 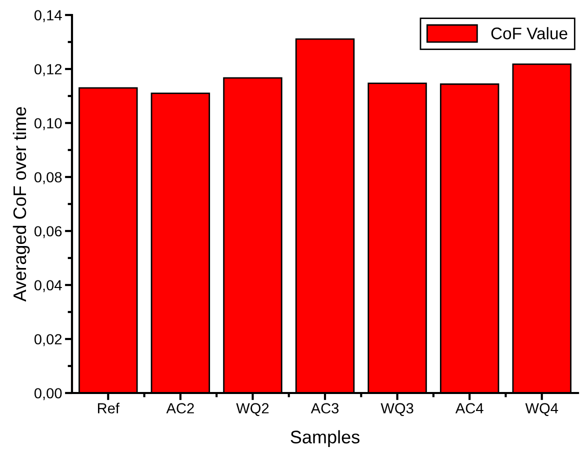 What do you see at coordinates (541, 409) in the screenshot?
I see `x-tick-label: WQ4` at bounding box center [541, 409].